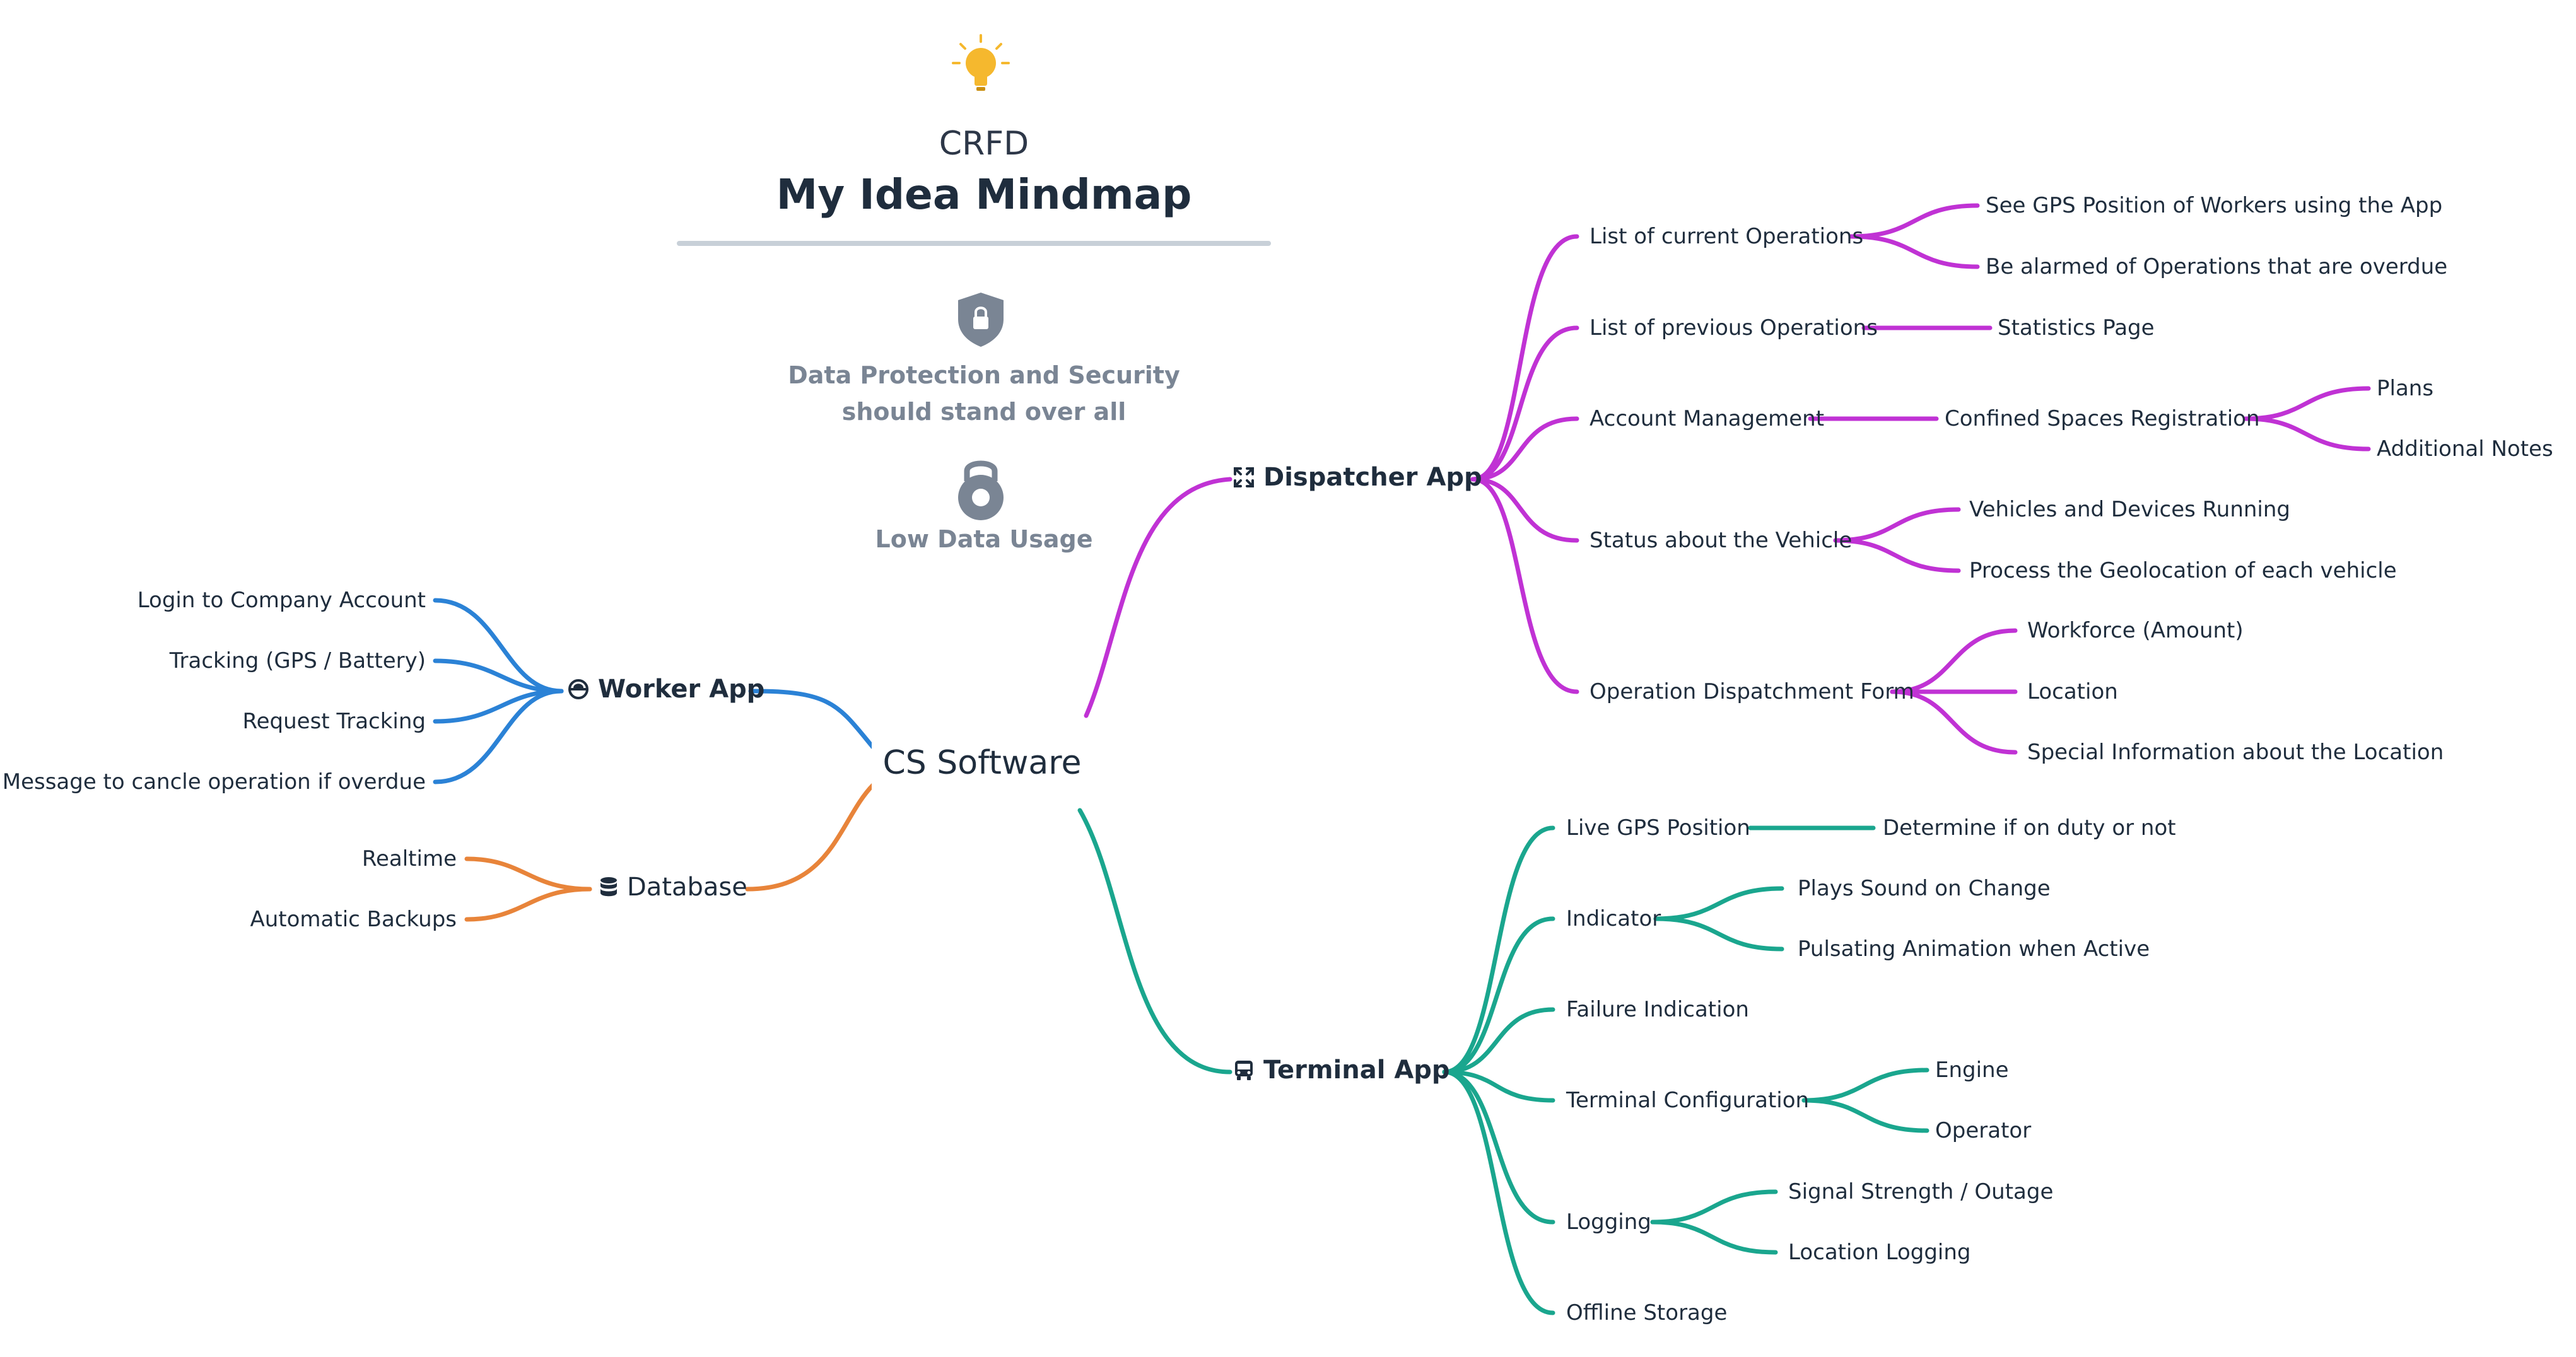  I want to click on branch-database: Database, so click(673, 888).